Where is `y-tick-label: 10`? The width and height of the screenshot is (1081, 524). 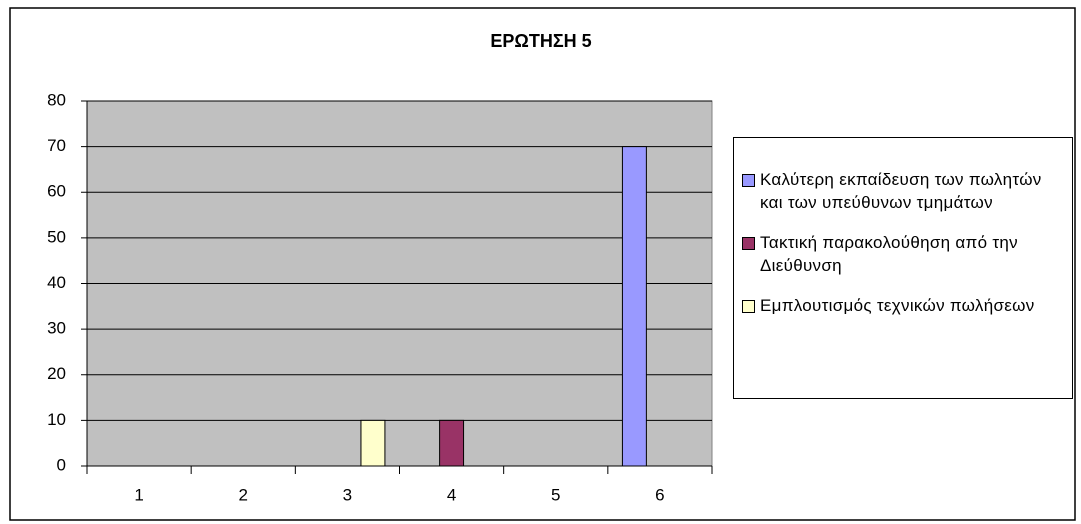 y-tick-label: 10 is located at coordinates (56, 419).